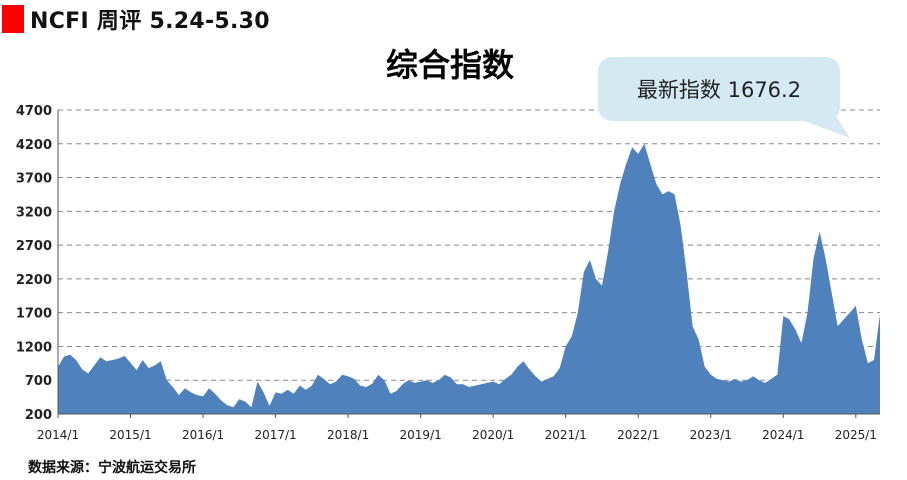 This screenshot has height=480, width=907. What do you see at coordinates (783, 435) in the screenshot?
I see `x-tick-label: 2024/1` at bounding box center [783, 435].